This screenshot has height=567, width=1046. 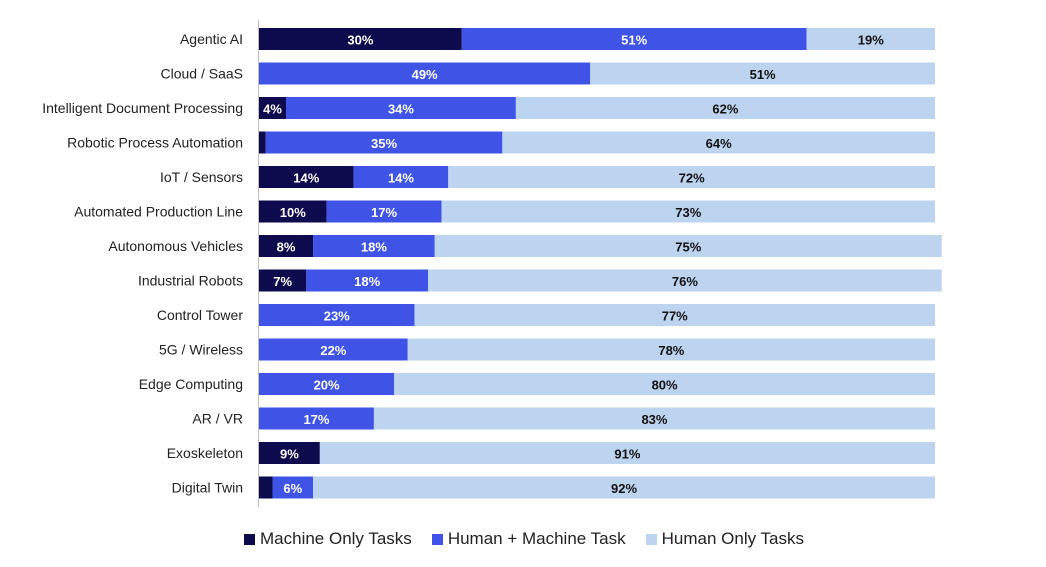 I want to click on bar-segment-machine-only-tasks-industrial-robots, so click(x=283, y=280).